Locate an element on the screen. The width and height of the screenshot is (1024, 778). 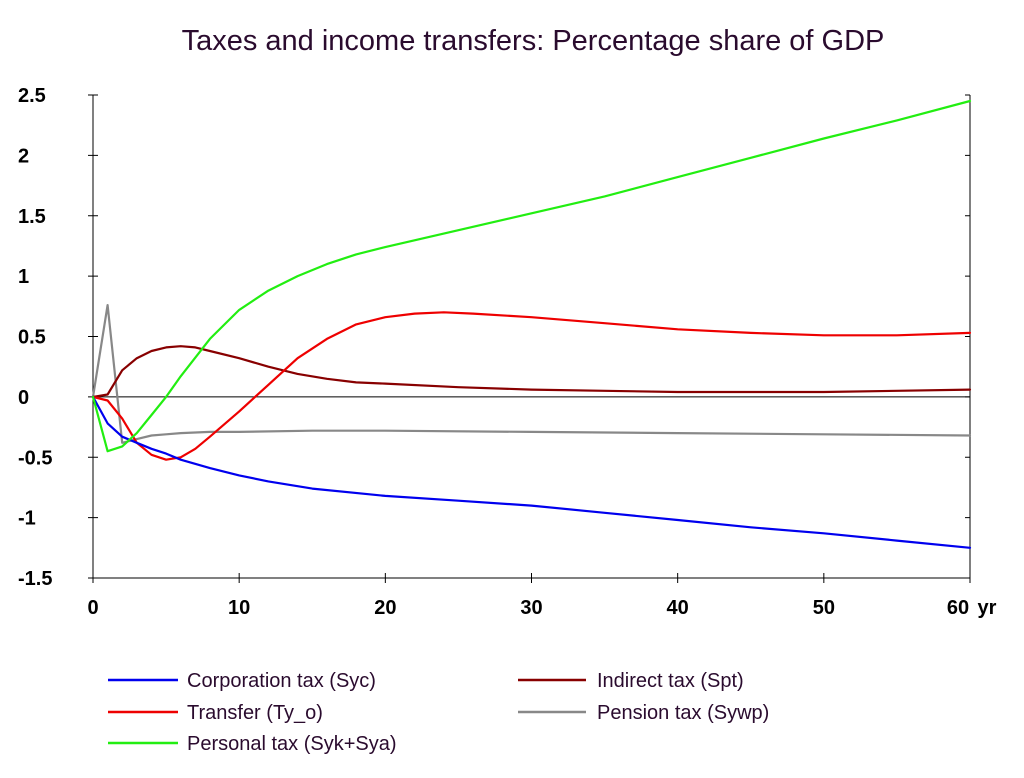
x-unit-label: yr is located at coordinates (987, 608).